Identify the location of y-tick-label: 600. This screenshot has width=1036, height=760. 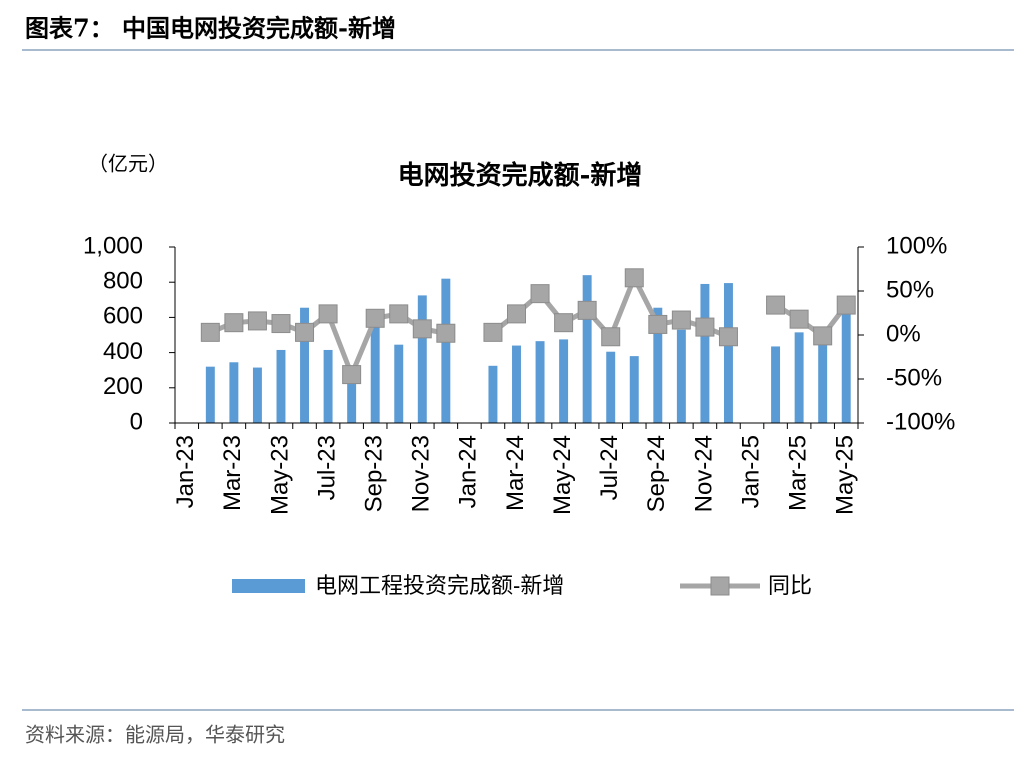
(123, 316).